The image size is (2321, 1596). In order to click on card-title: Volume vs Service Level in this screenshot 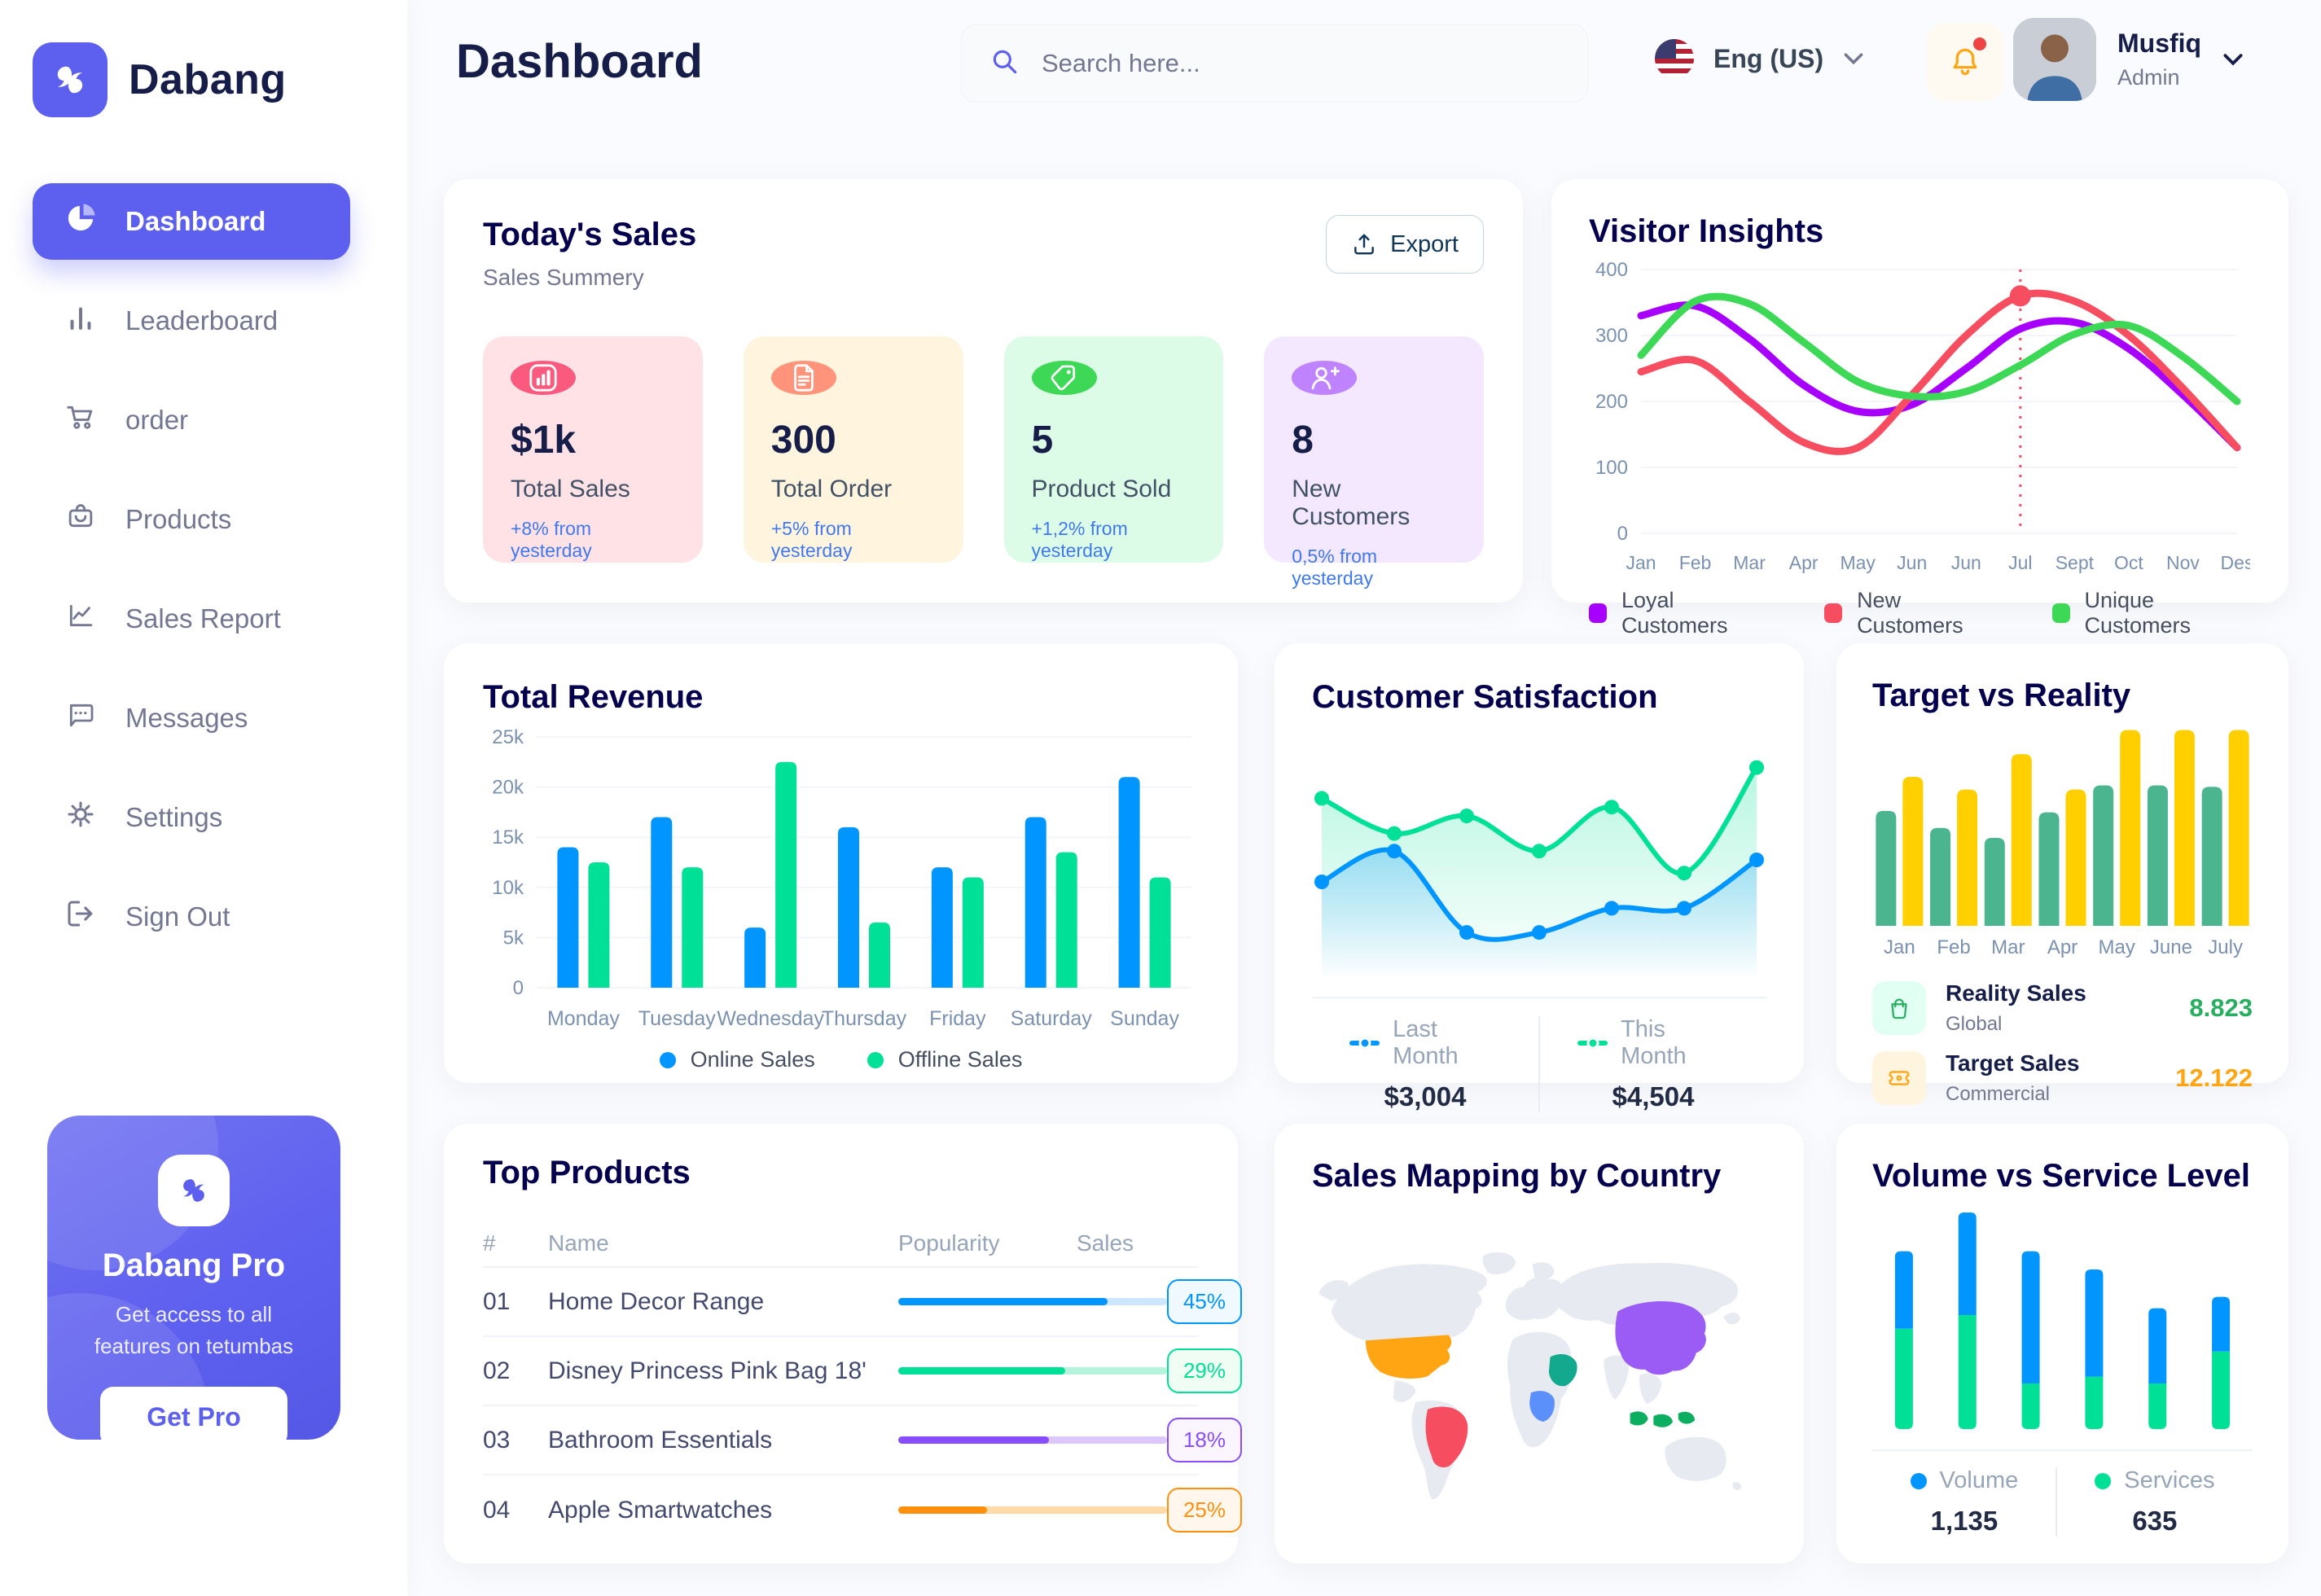, I will do `click(2061, 1176)`.